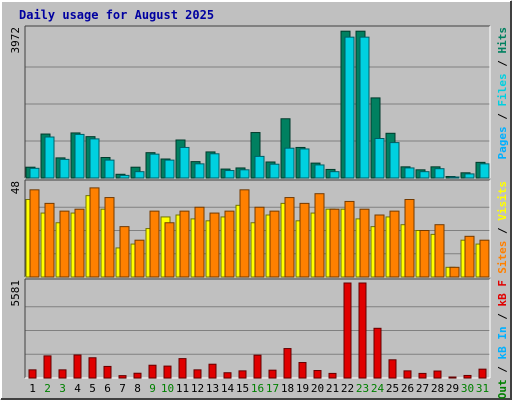 The image size is (512, 400). Describe the element at coordinates (502, 342) in the screenshot. I see `axis-label-kb-in: kB In` at that location.